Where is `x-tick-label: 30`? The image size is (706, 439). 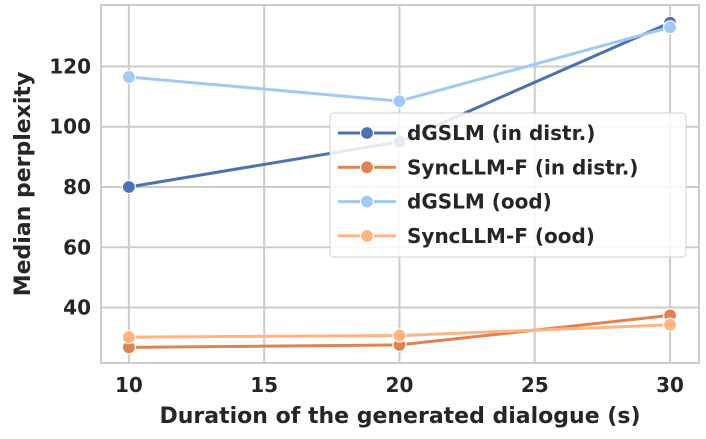 x-tick-label: 30 is located at coordinates (670, 385).